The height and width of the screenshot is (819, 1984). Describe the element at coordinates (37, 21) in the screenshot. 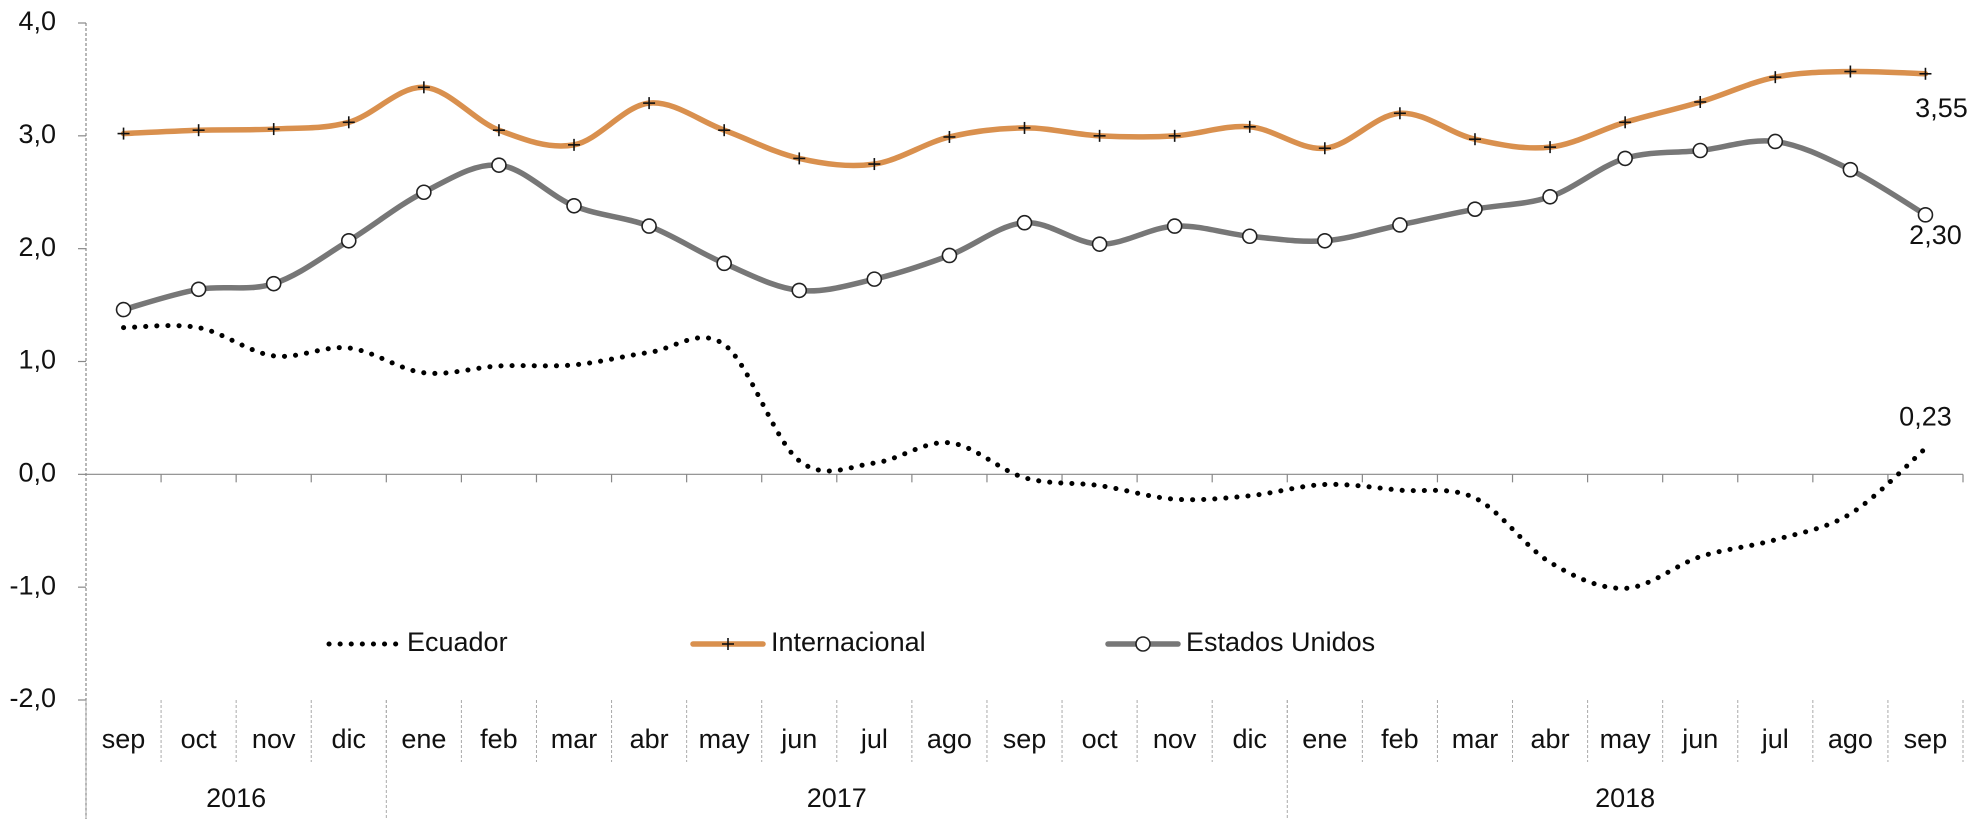

I see `y-tick-label: 4,0` at that location.